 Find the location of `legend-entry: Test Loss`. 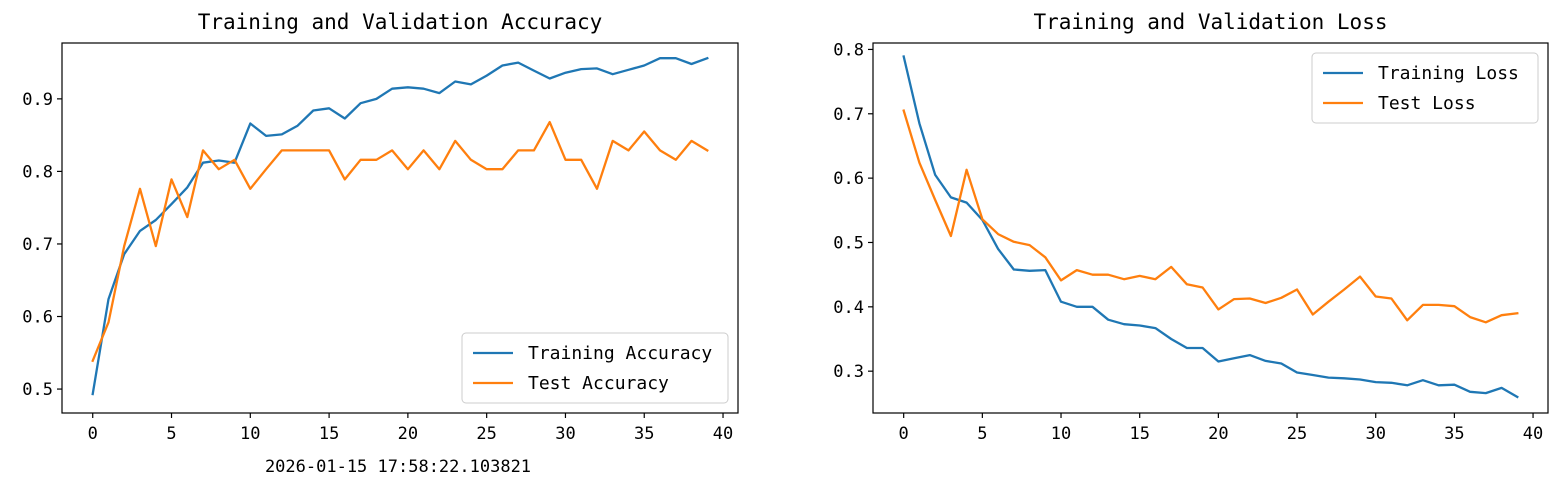

legend-entry: Test Loss is located at coordinates (1427, 103).